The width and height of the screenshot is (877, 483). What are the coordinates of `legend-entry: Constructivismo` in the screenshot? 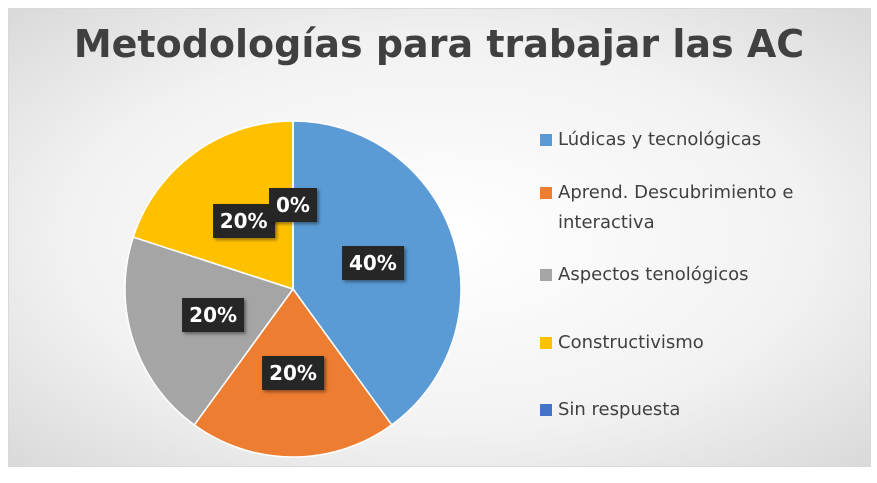 It's located at (684, 343).